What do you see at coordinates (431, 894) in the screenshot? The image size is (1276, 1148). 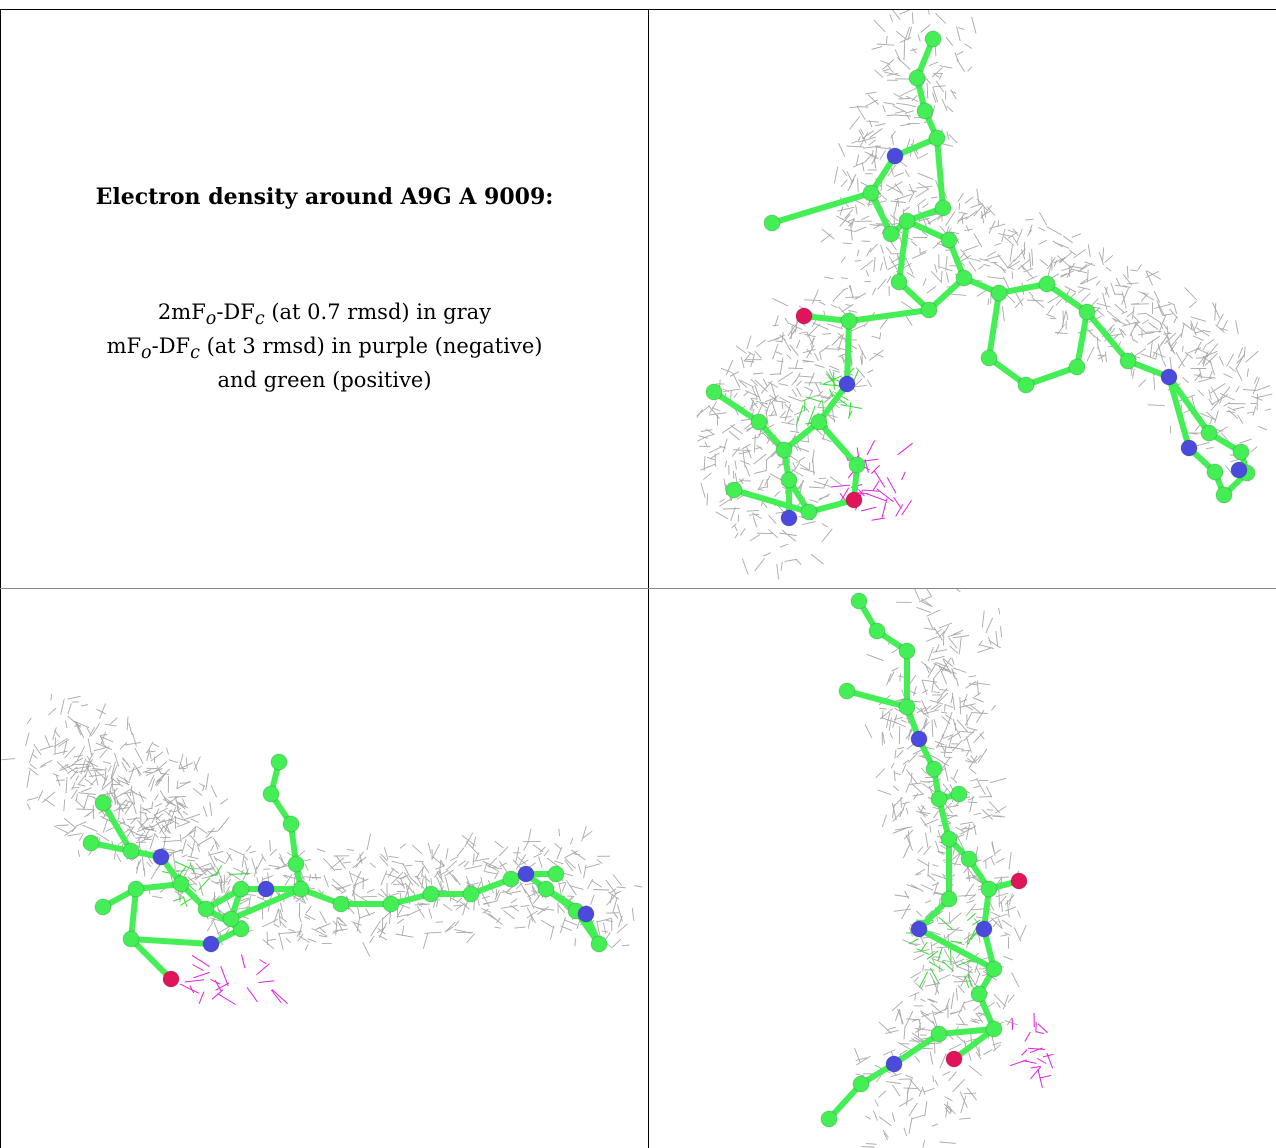 I see `ligand-side-atom-carbon` at bounding box center [431, 894].